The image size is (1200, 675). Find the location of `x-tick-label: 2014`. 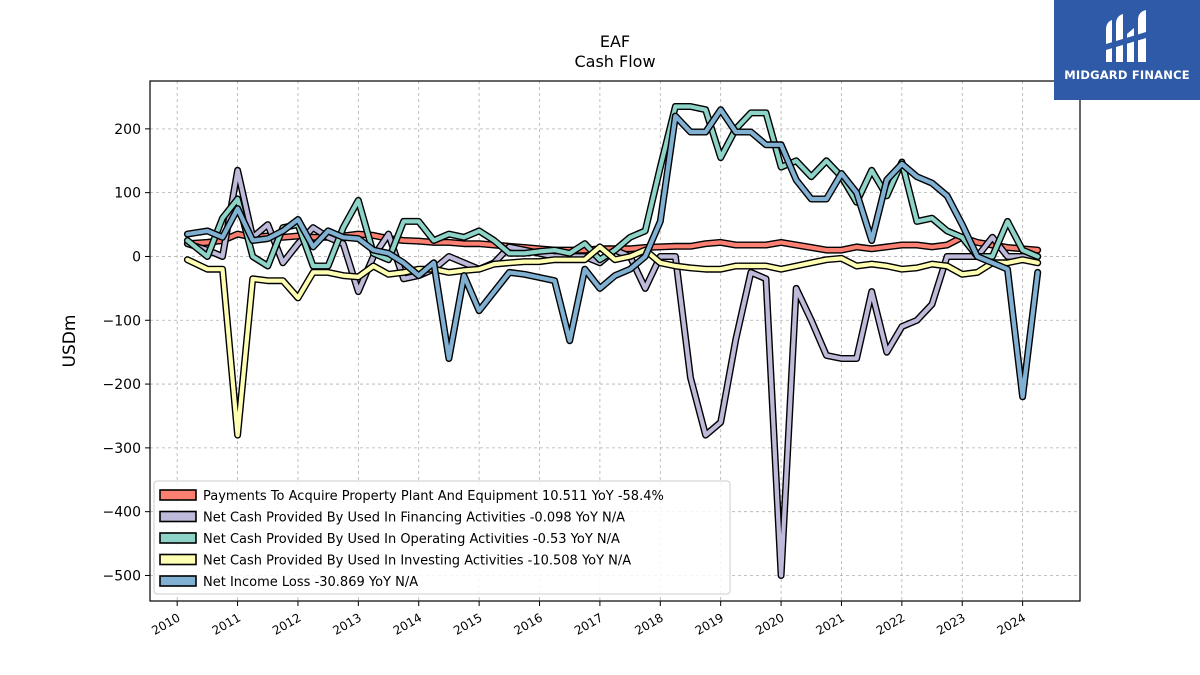

x-tick-label: 2014 is located at coordinates (407, 623).